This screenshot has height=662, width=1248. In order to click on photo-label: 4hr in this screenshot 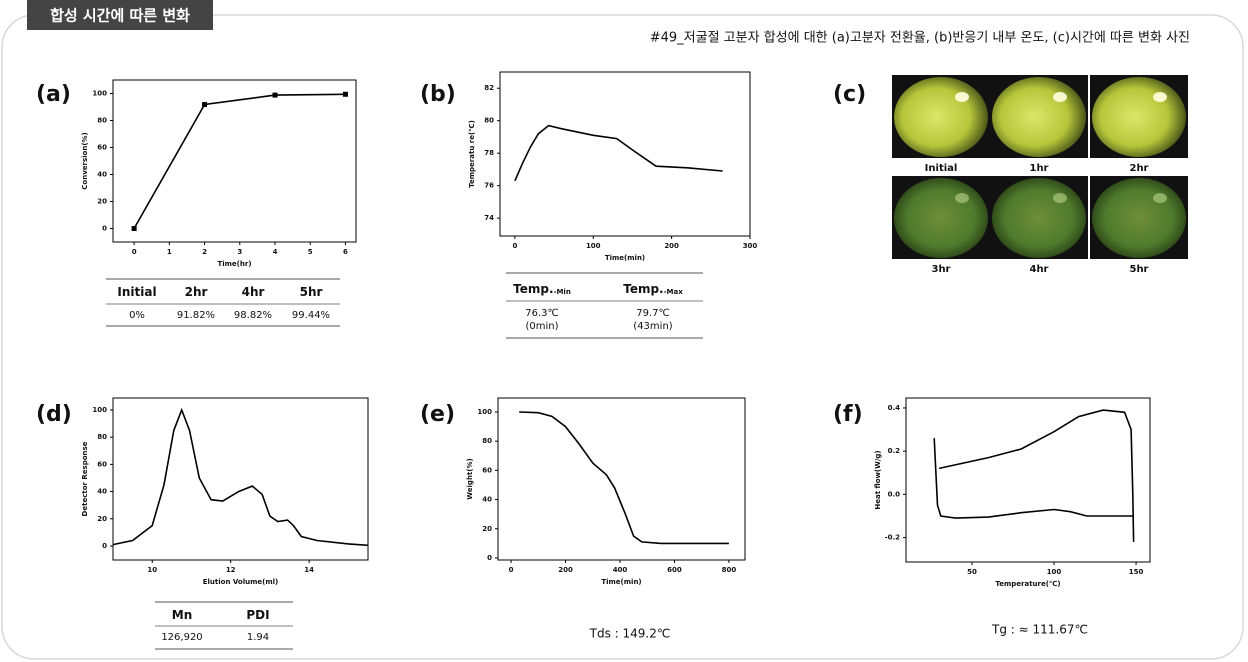, I will do `click(1038, 269)`.